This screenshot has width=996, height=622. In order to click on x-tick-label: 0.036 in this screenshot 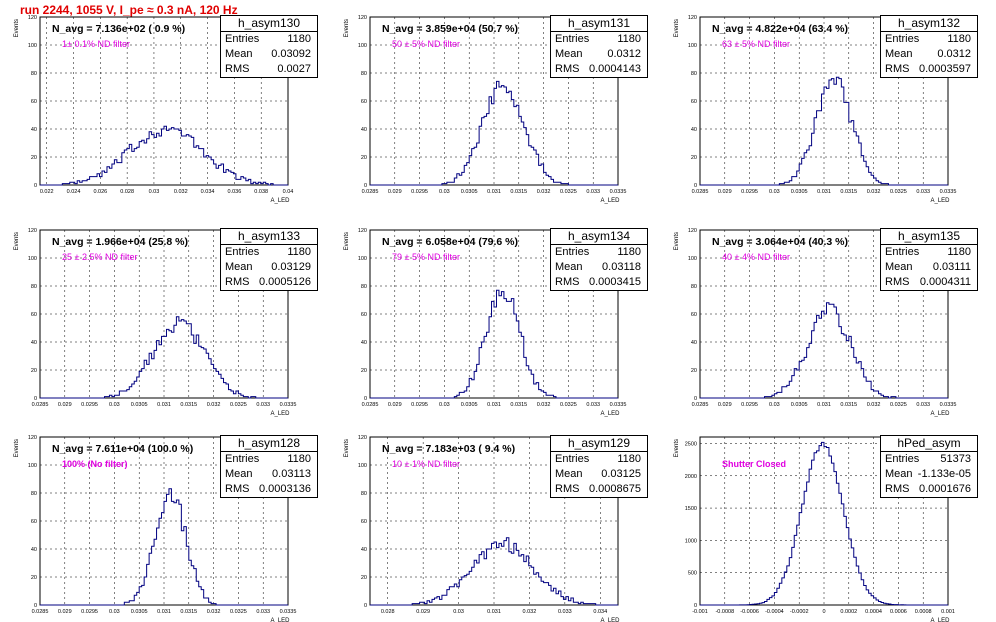, I will do `click(234, 192)`.